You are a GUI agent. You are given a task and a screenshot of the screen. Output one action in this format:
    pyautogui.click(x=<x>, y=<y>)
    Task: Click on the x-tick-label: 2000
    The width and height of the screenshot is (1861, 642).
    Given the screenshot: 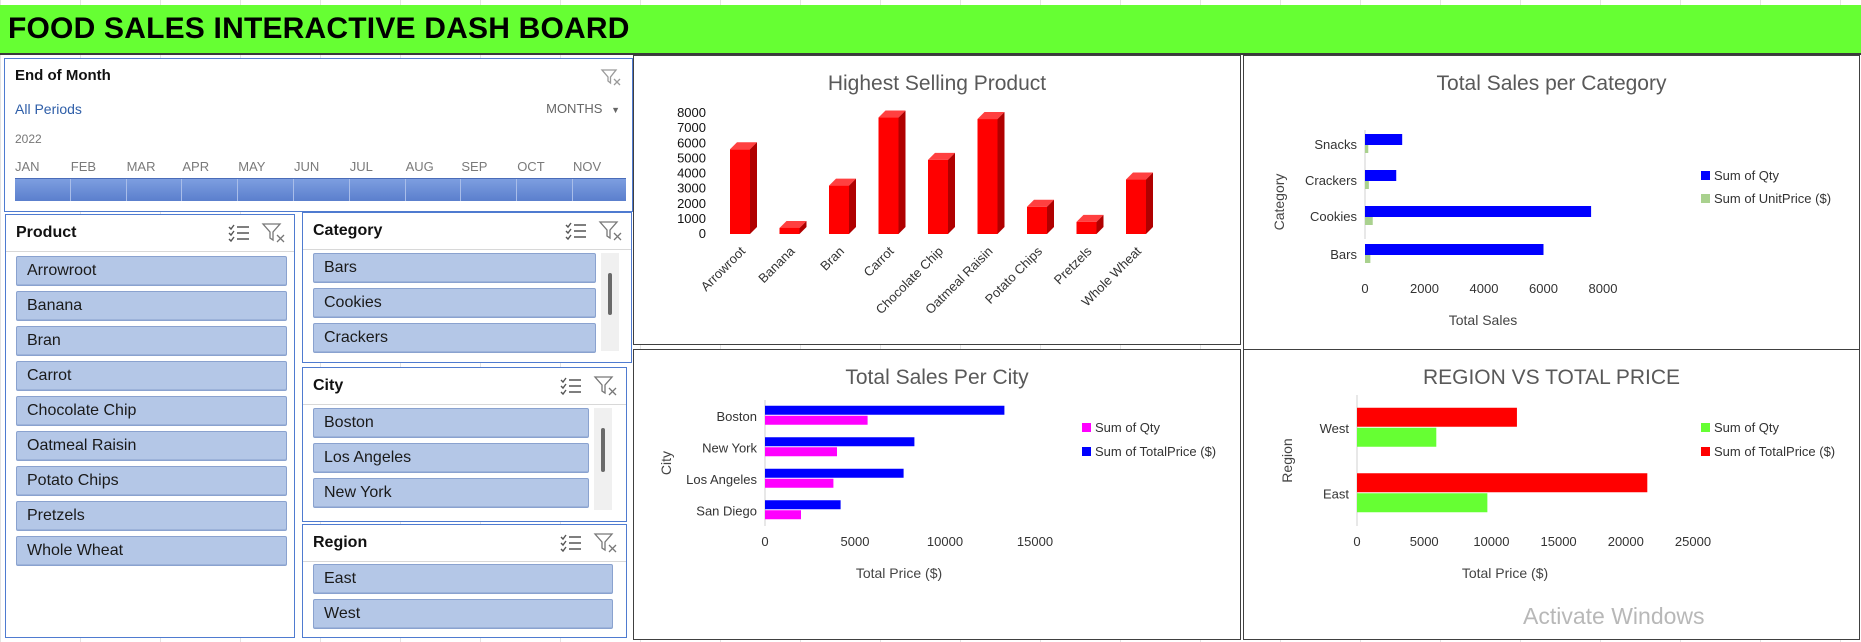 What is the action you would take?
    pyautogui.click(x=1424, y=288)
    